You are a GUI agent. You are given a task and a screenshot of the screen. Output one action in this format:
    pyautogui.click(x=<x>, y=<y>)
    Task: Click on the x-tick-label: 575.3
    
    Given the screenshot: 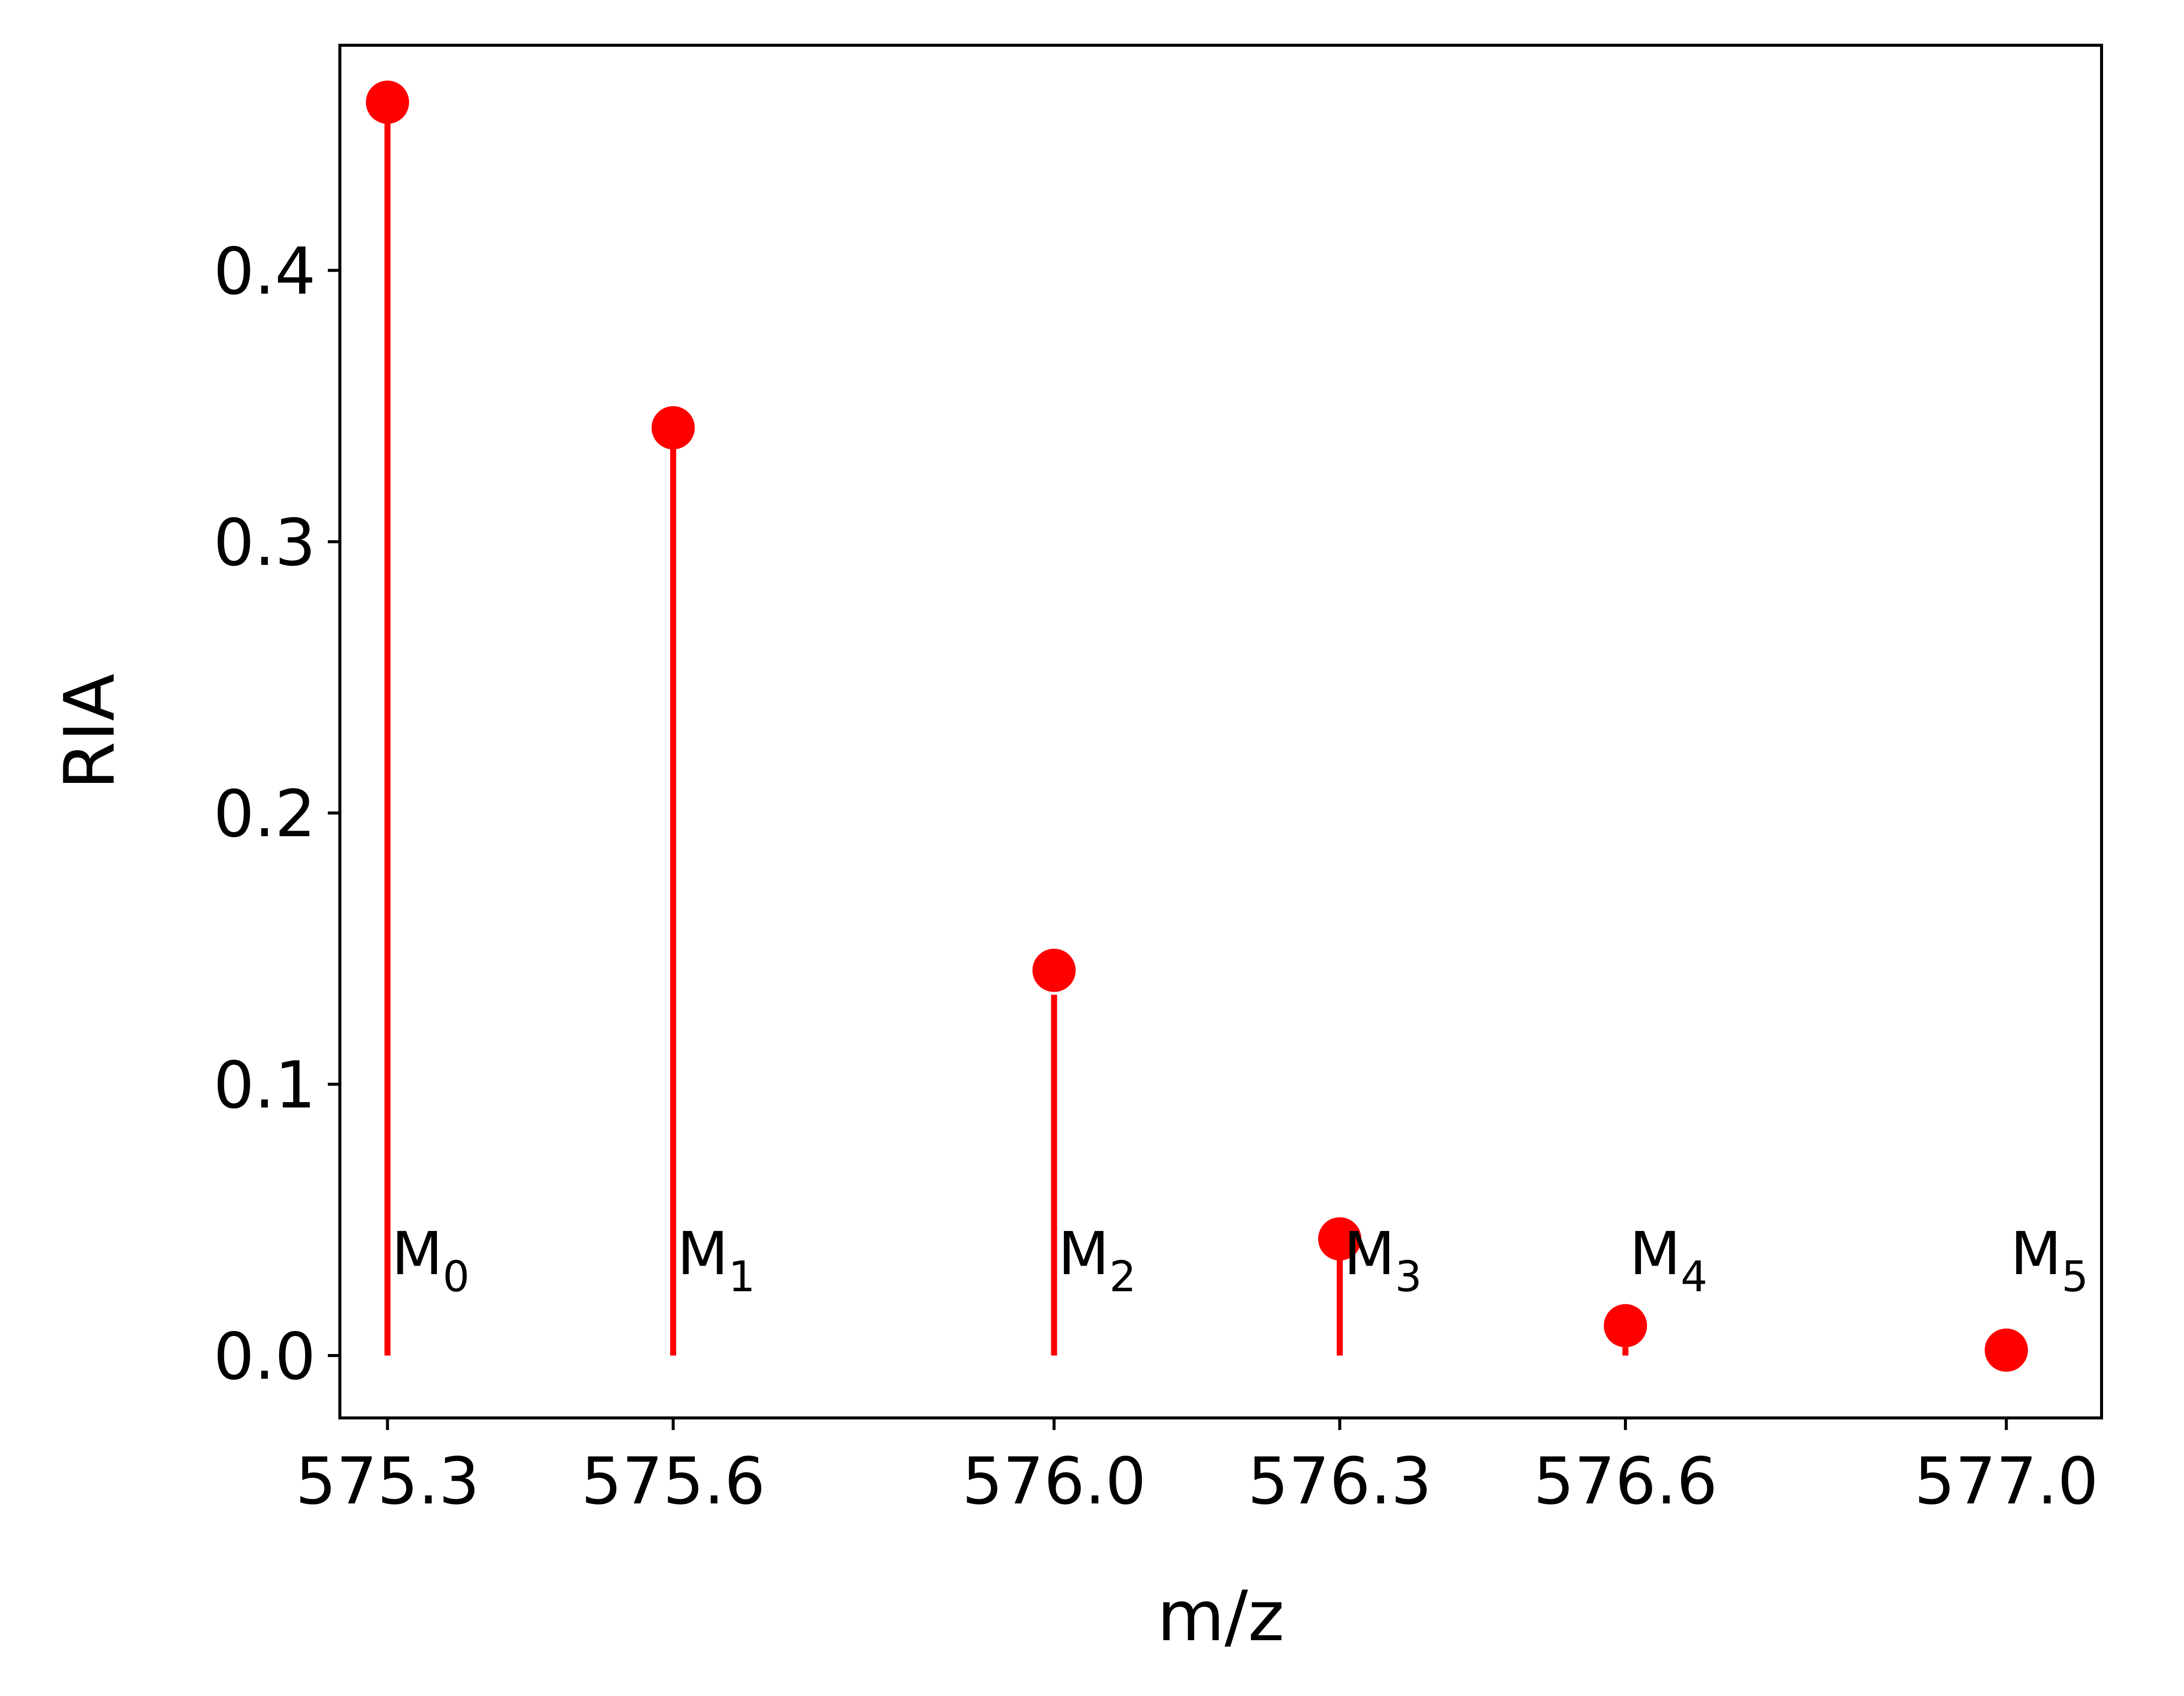 What is the action you would take?
    pyautogui.click(x=387, y=1481)
    